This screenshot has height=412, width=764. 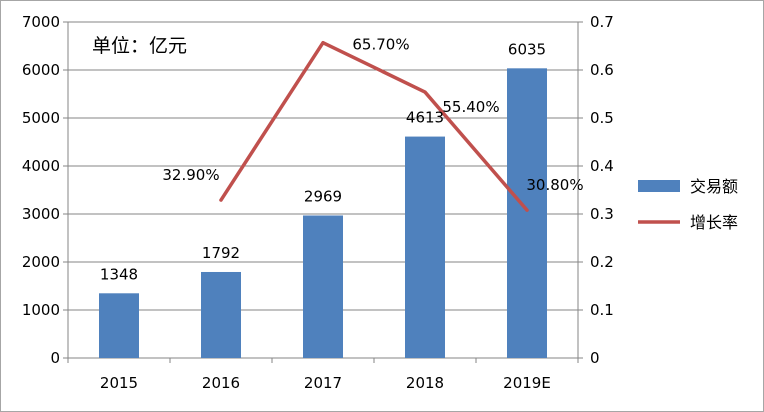 What do you see at coordinates (380, 45) in the screenshot?
I see `line-value-label: 65.70%` at bounding box center [380, 45].